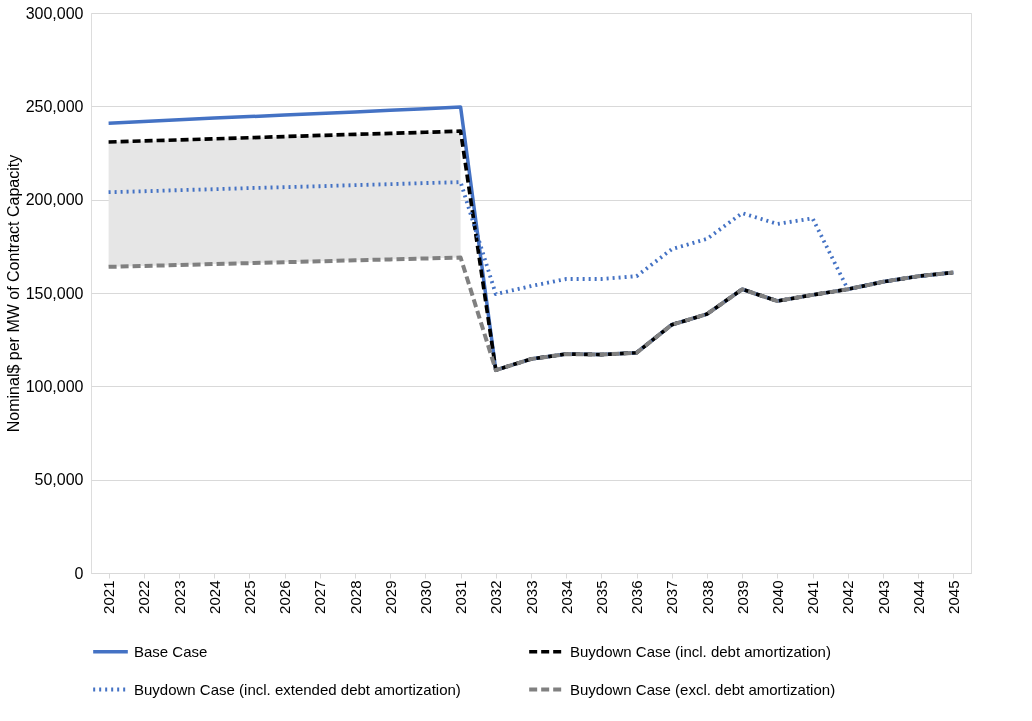 The image size is (1032, 721). What do you see at coordinates (54, 293) in the screenshot?
I see `y-tick-label: 150,000` at bounding box center [54, 293].